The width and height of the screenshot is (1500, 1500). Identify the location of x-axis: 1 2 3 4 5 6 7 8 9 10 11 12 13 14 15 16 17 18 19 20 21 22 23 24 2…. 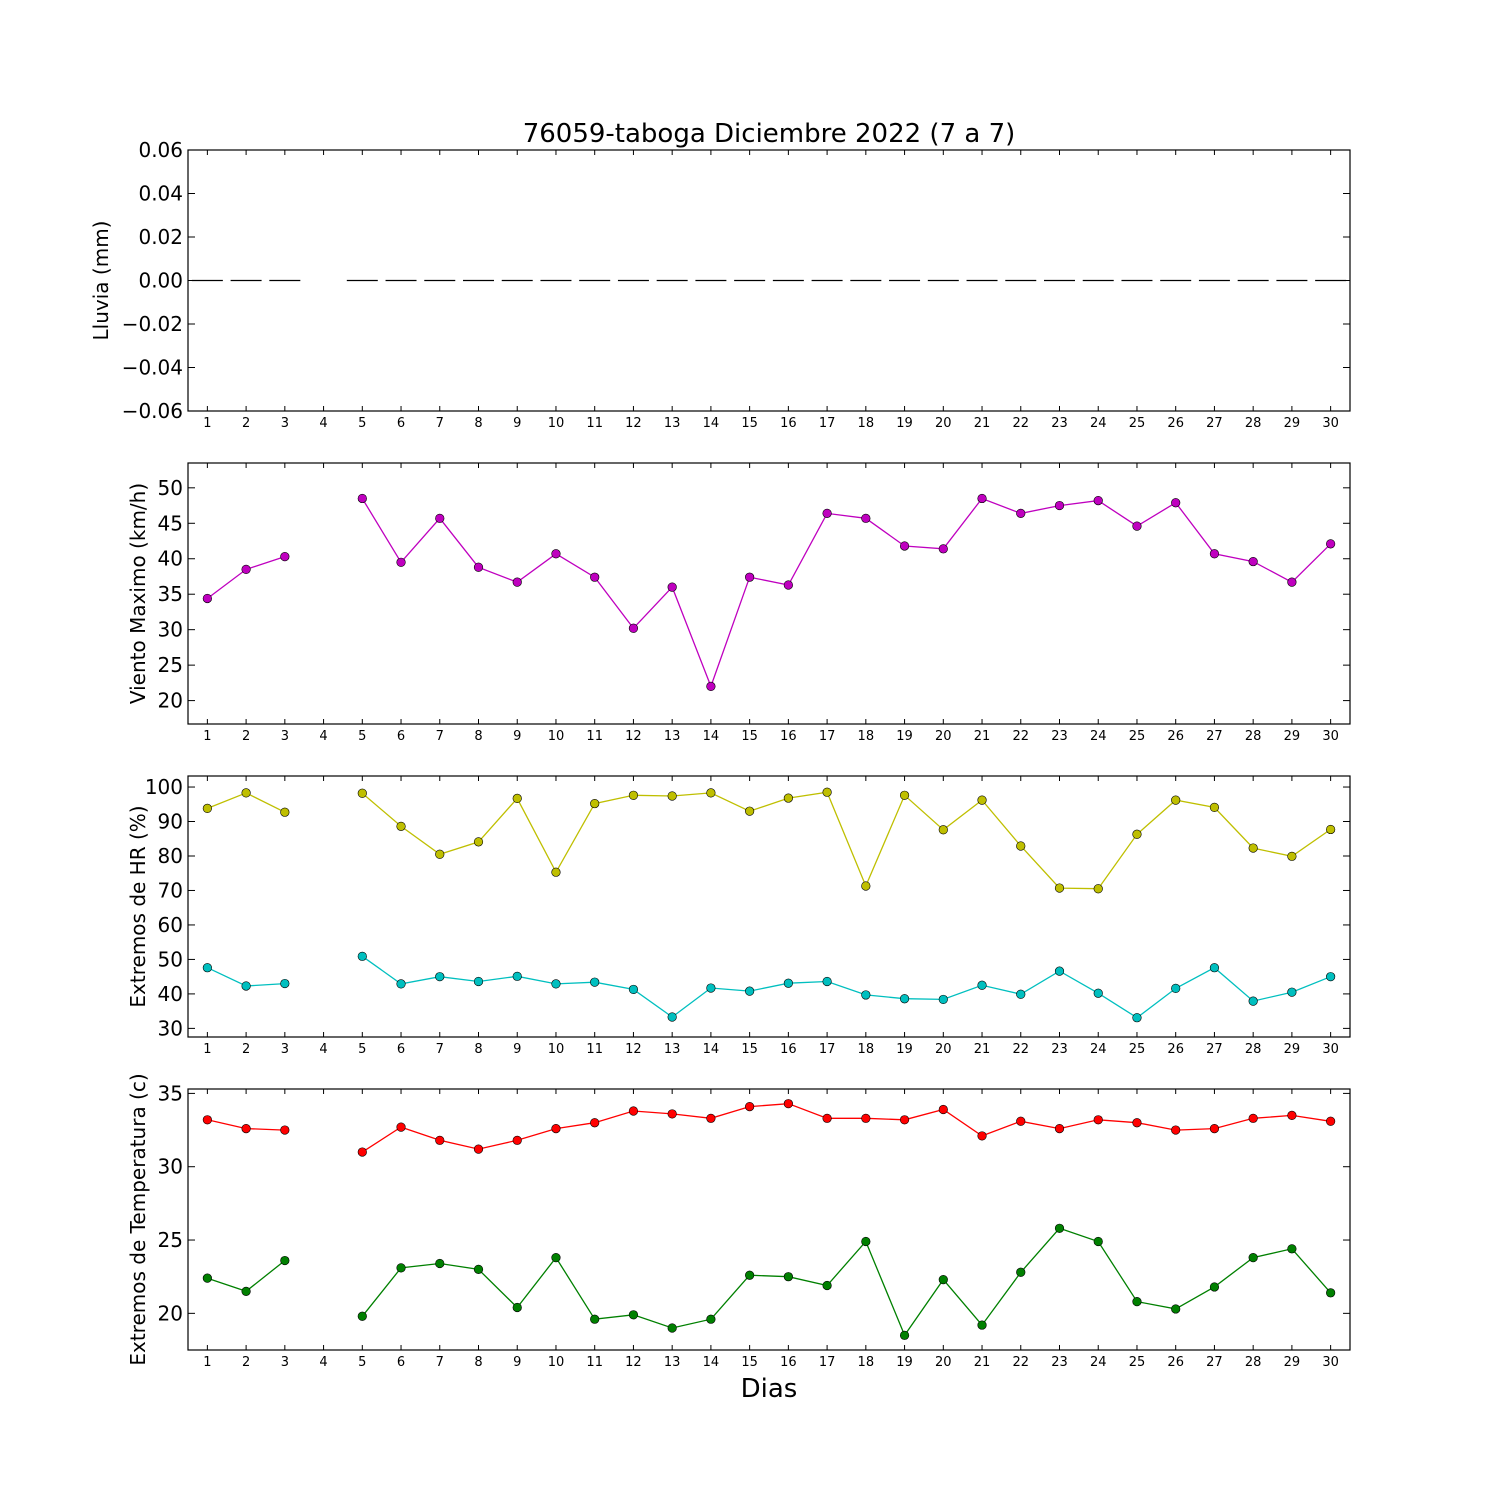
(771, 1229).